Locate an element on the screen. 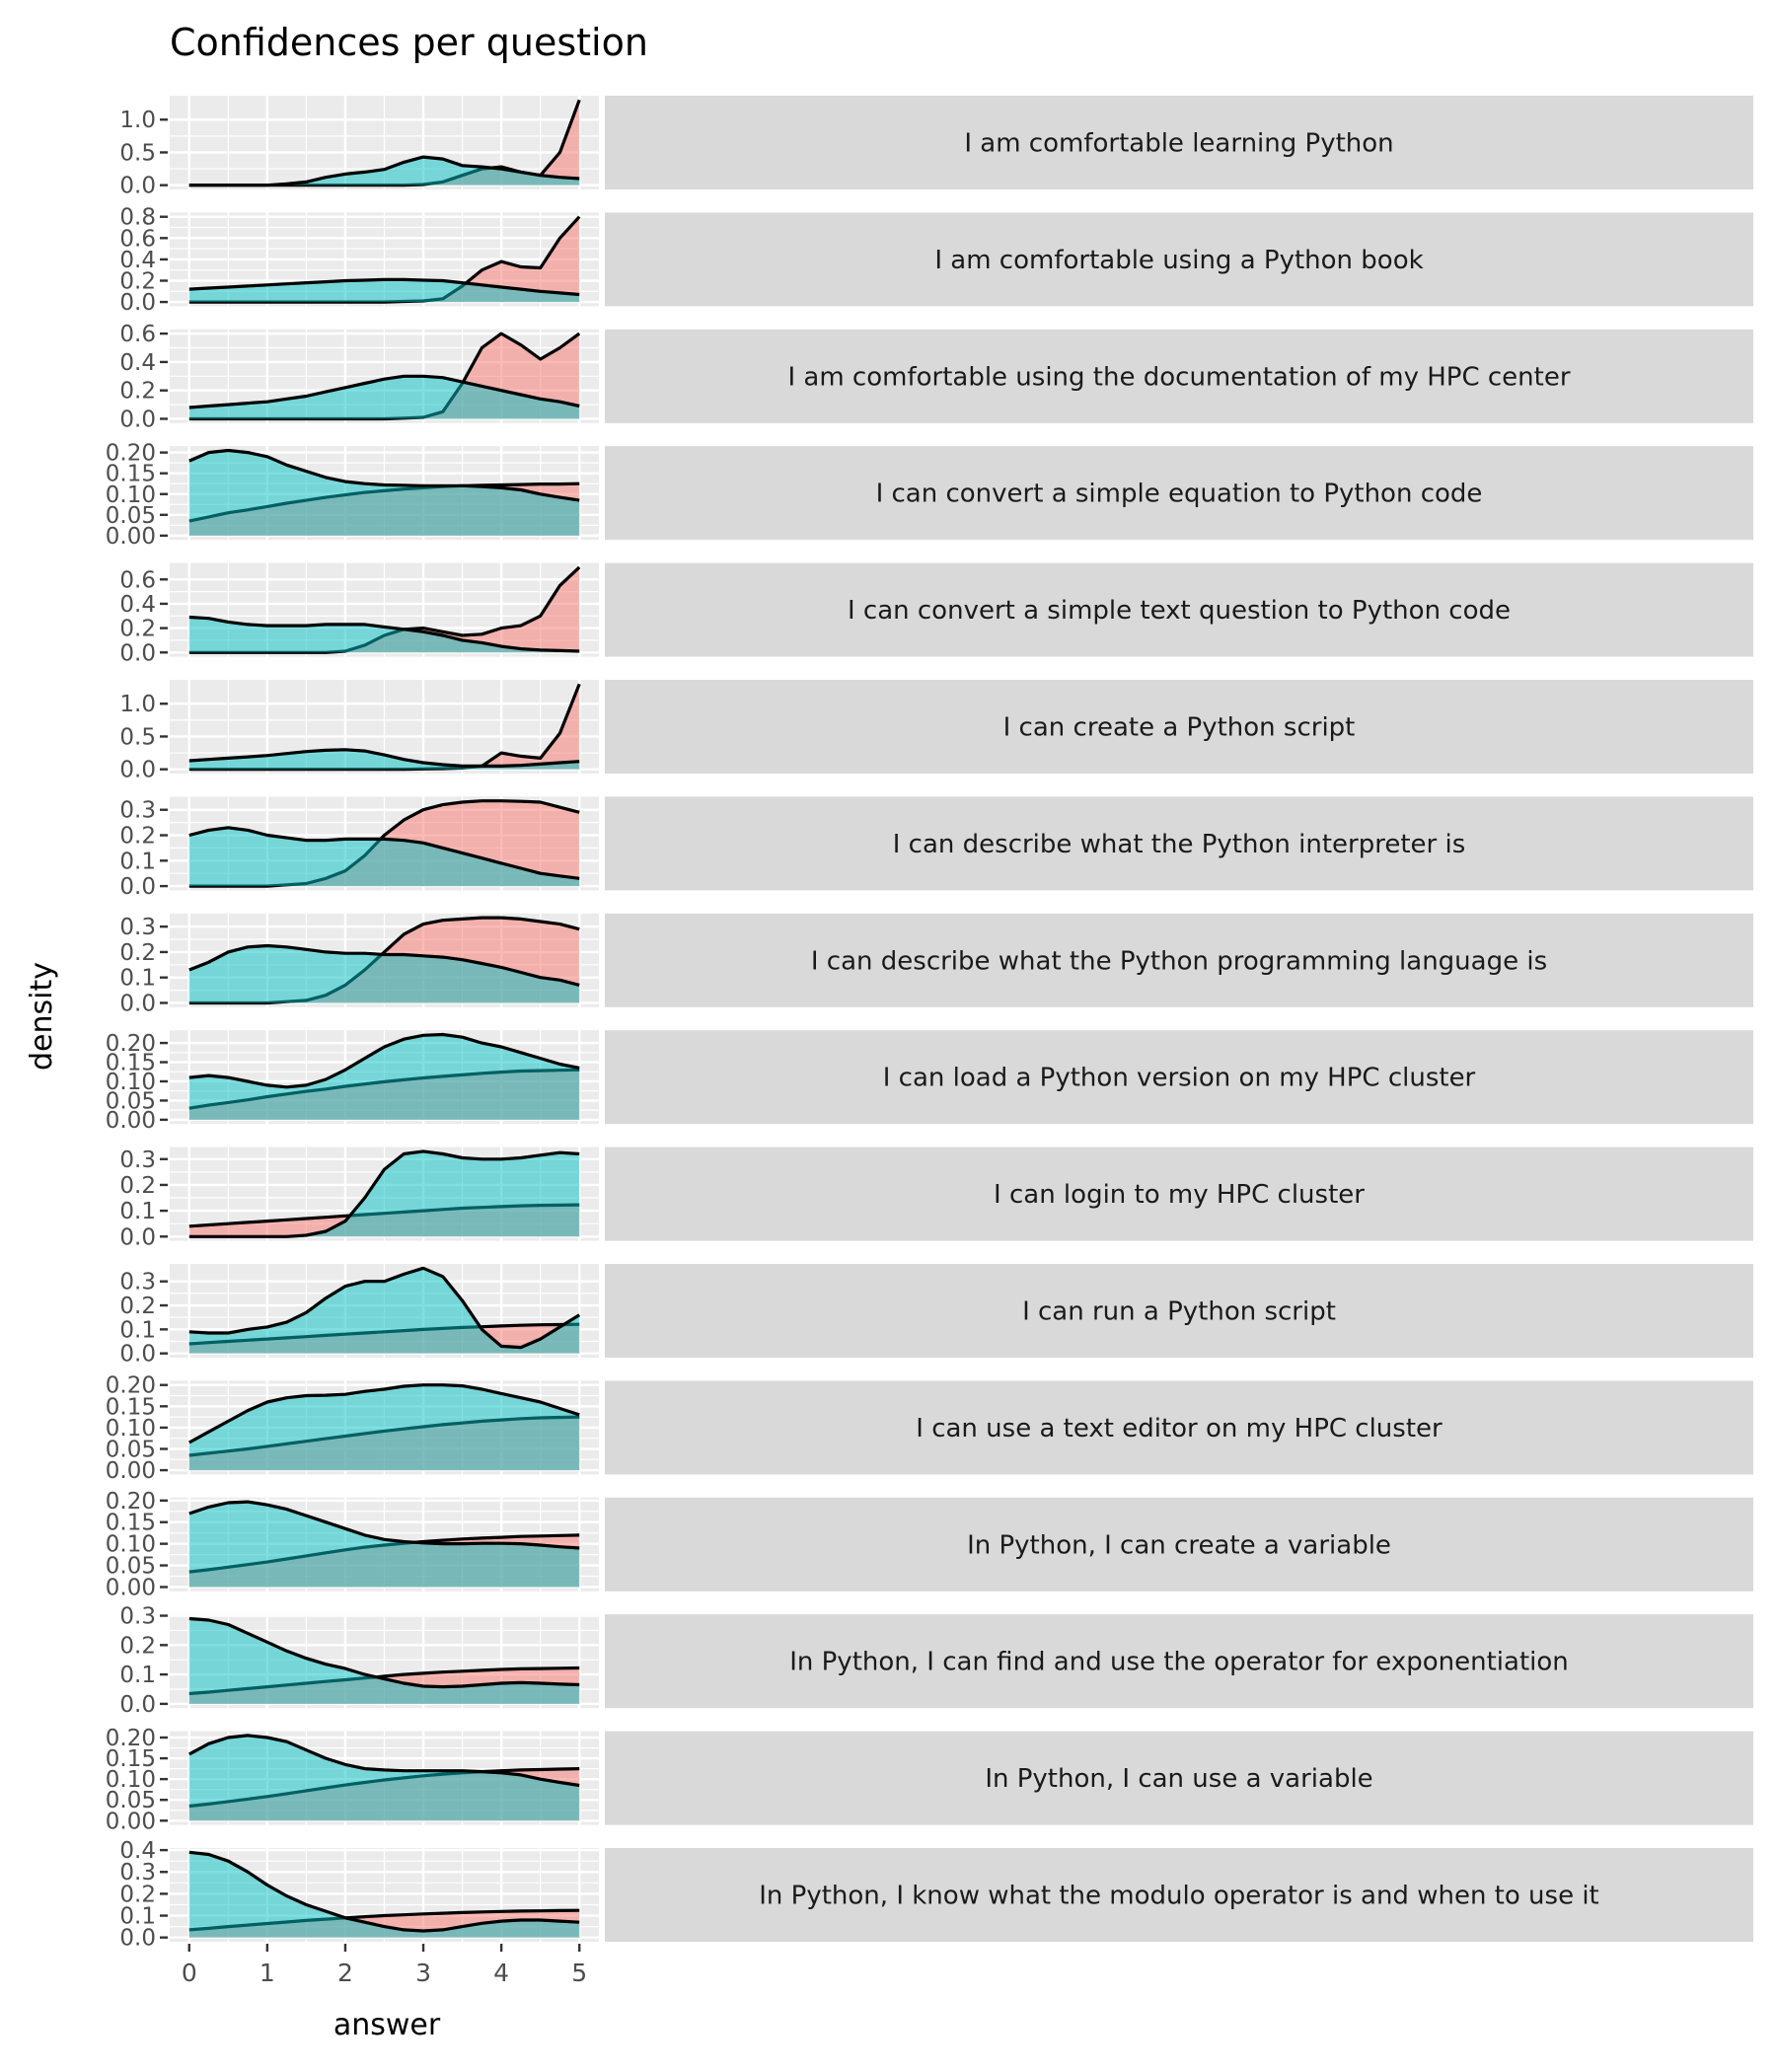 This screenshot has width=1776, height=2072. x-tick-label: 1 is located at coordinates (267, 1973).